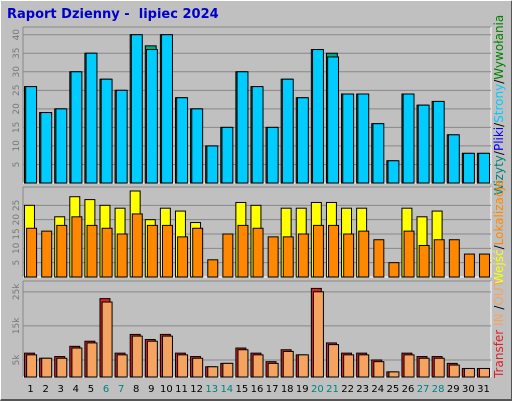 This screenshot has width=512, height=401. Describe the element at coordinates (196, 389) in the screenshot. I see `x-tick-label: 12` at that location.